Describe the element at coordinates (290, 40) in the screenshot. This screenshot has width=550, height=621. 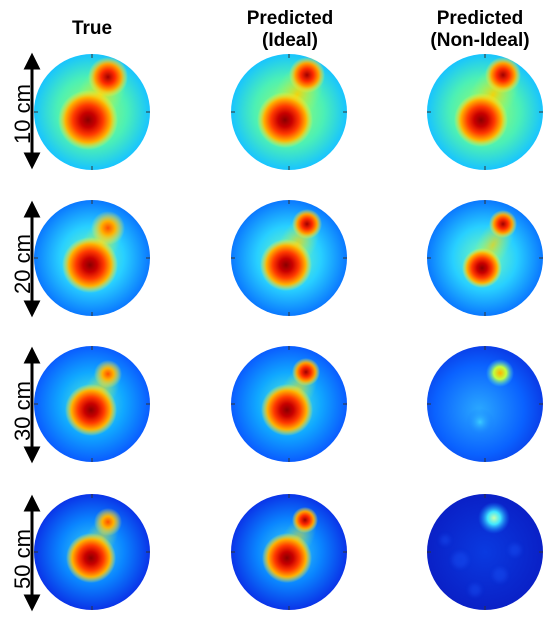
I see `column-header-line2: (Ideal)` at that location.